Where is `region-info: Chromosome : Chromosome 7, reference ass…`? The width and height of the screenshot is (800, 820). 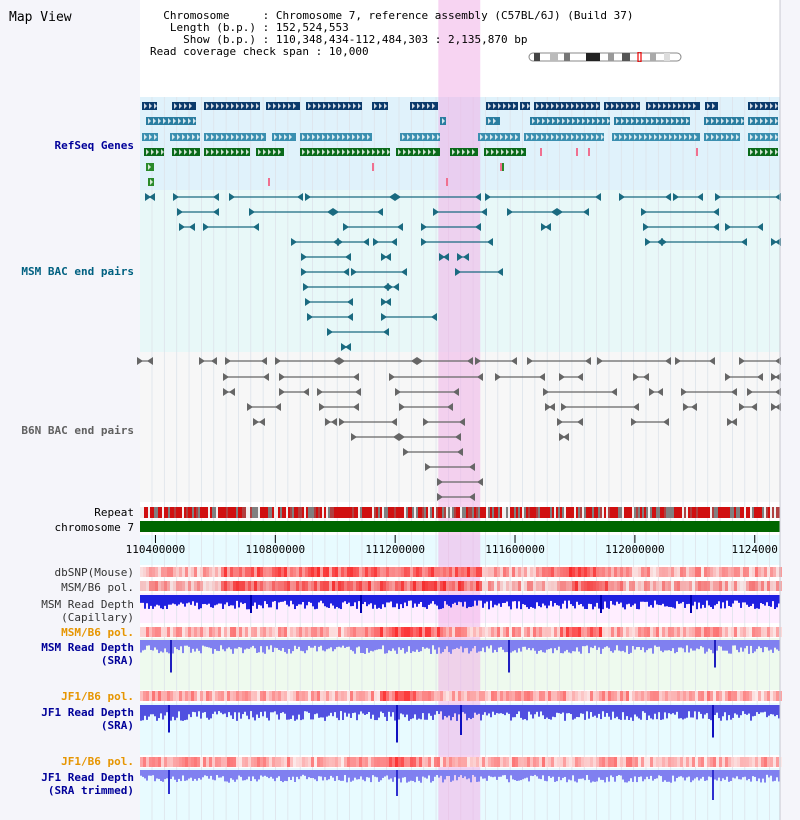
region-info: Chromosome : Chromosome 7, reference ass… is located at coordinates (391, 34).